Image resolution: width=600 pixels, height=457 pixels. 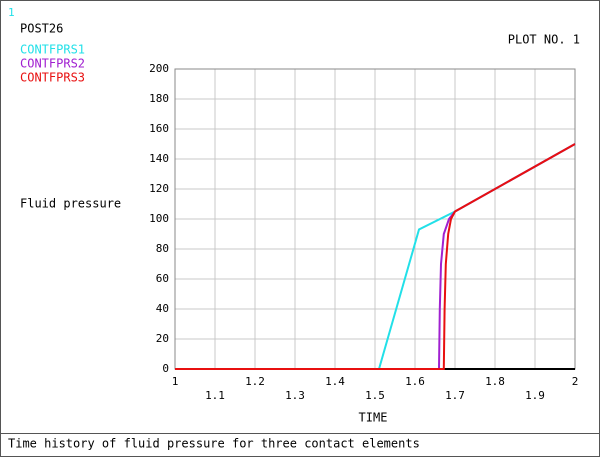 What do you see at coordinates (165, 368) in the screenshot?
I see `y-tick-label: 0` at bounding box center [165, 368].